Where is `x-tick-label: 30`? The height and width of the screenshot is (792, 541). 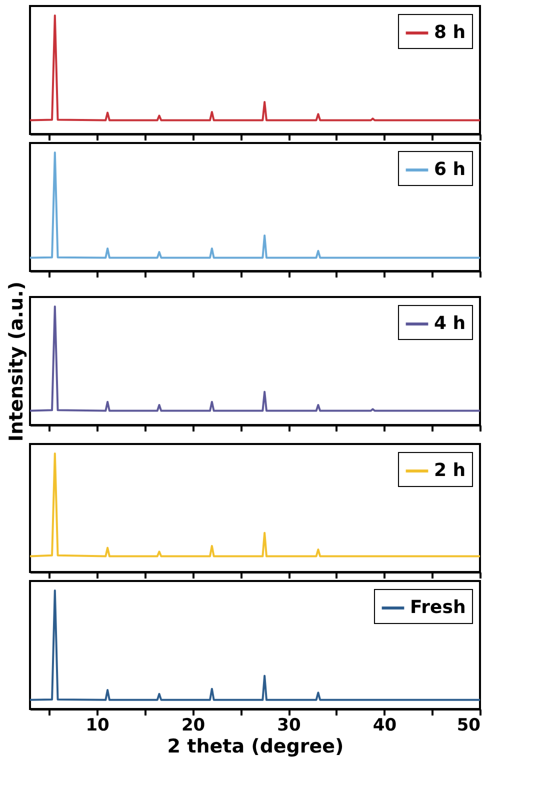 x-tick-label: 30 is located at coordinates (289, 726).